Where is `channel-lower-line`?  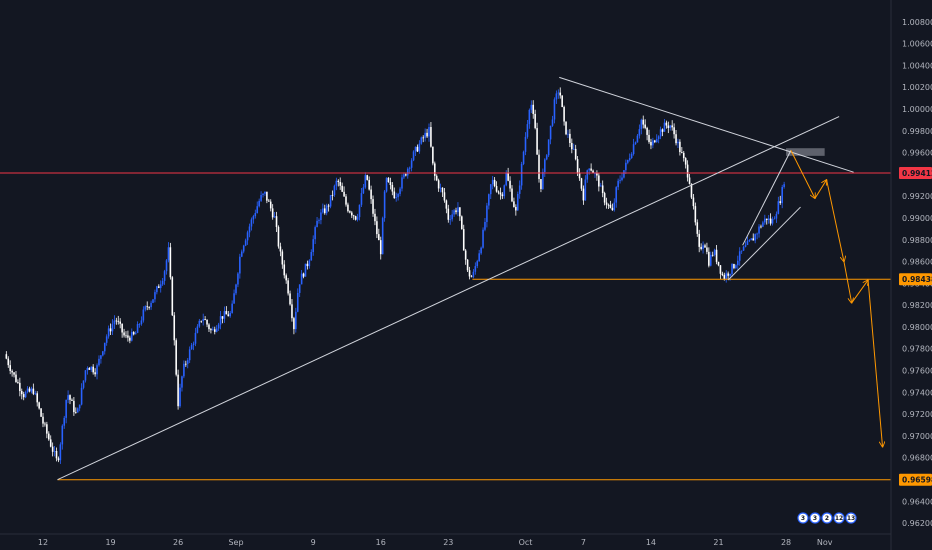
channel-lower-line is located at coordinates (764, 243).